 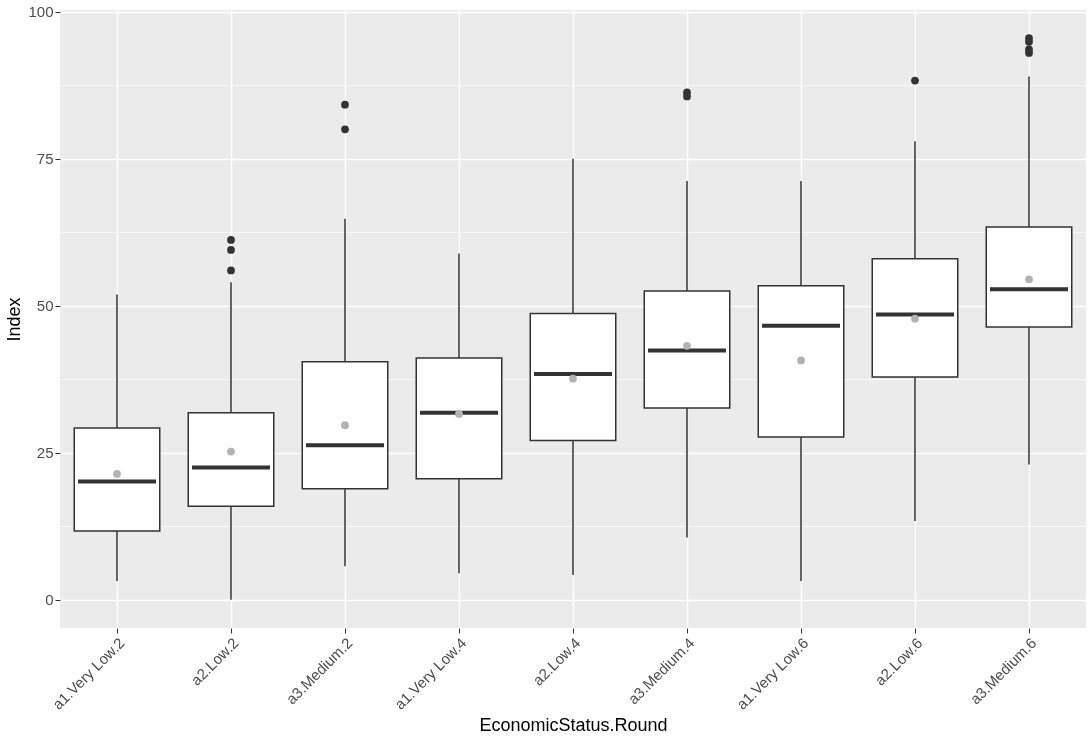 I want to click on y-tick-label: 75, so click(x=45, y=159).